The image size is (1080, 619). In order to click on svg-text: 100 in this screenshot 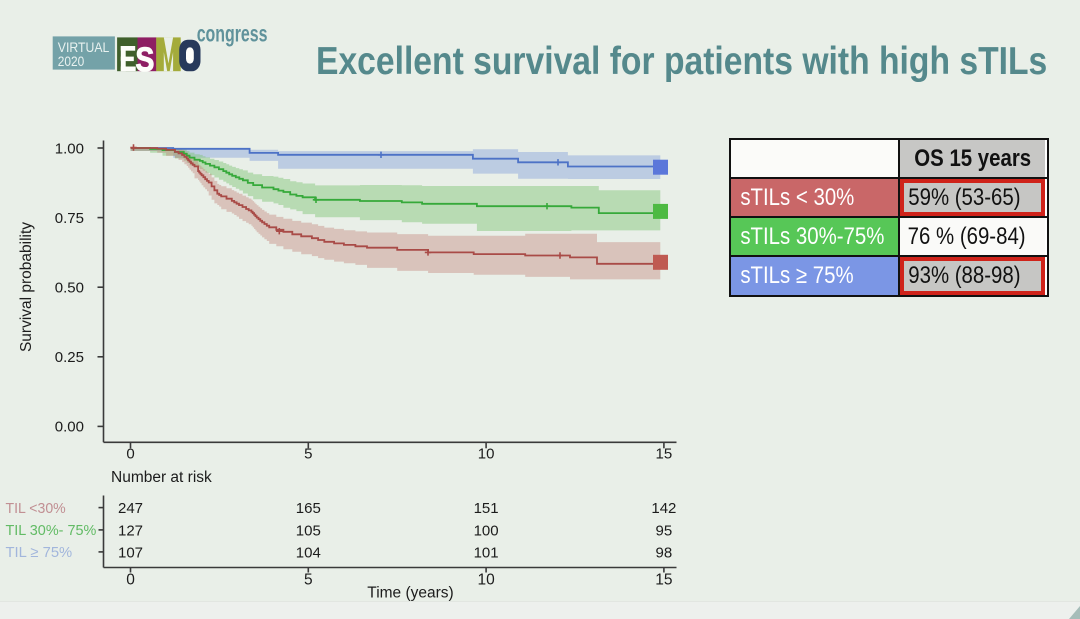, I will do `click(486, 530)`.